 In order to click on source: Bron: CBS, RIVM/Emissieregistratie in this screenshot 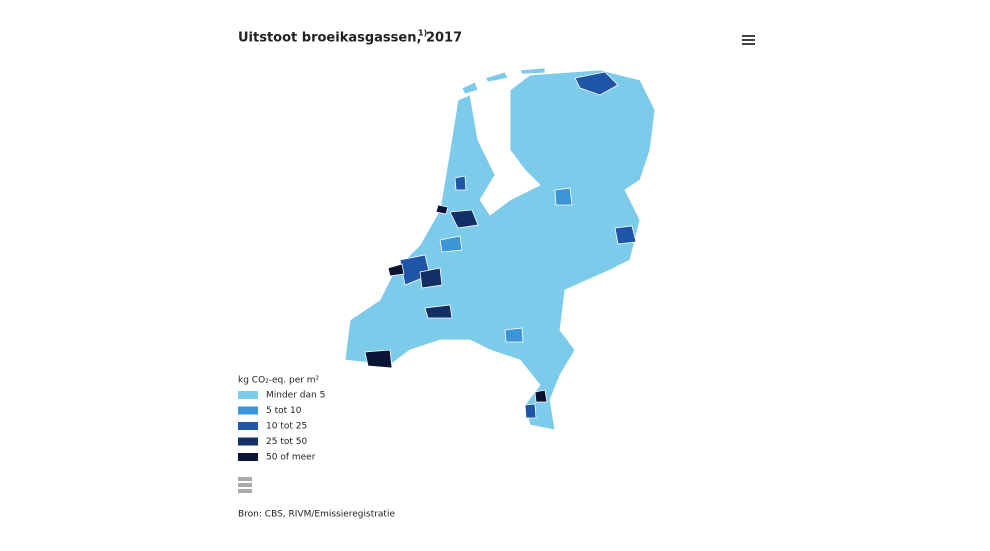, I will do `click(316, 515)`.